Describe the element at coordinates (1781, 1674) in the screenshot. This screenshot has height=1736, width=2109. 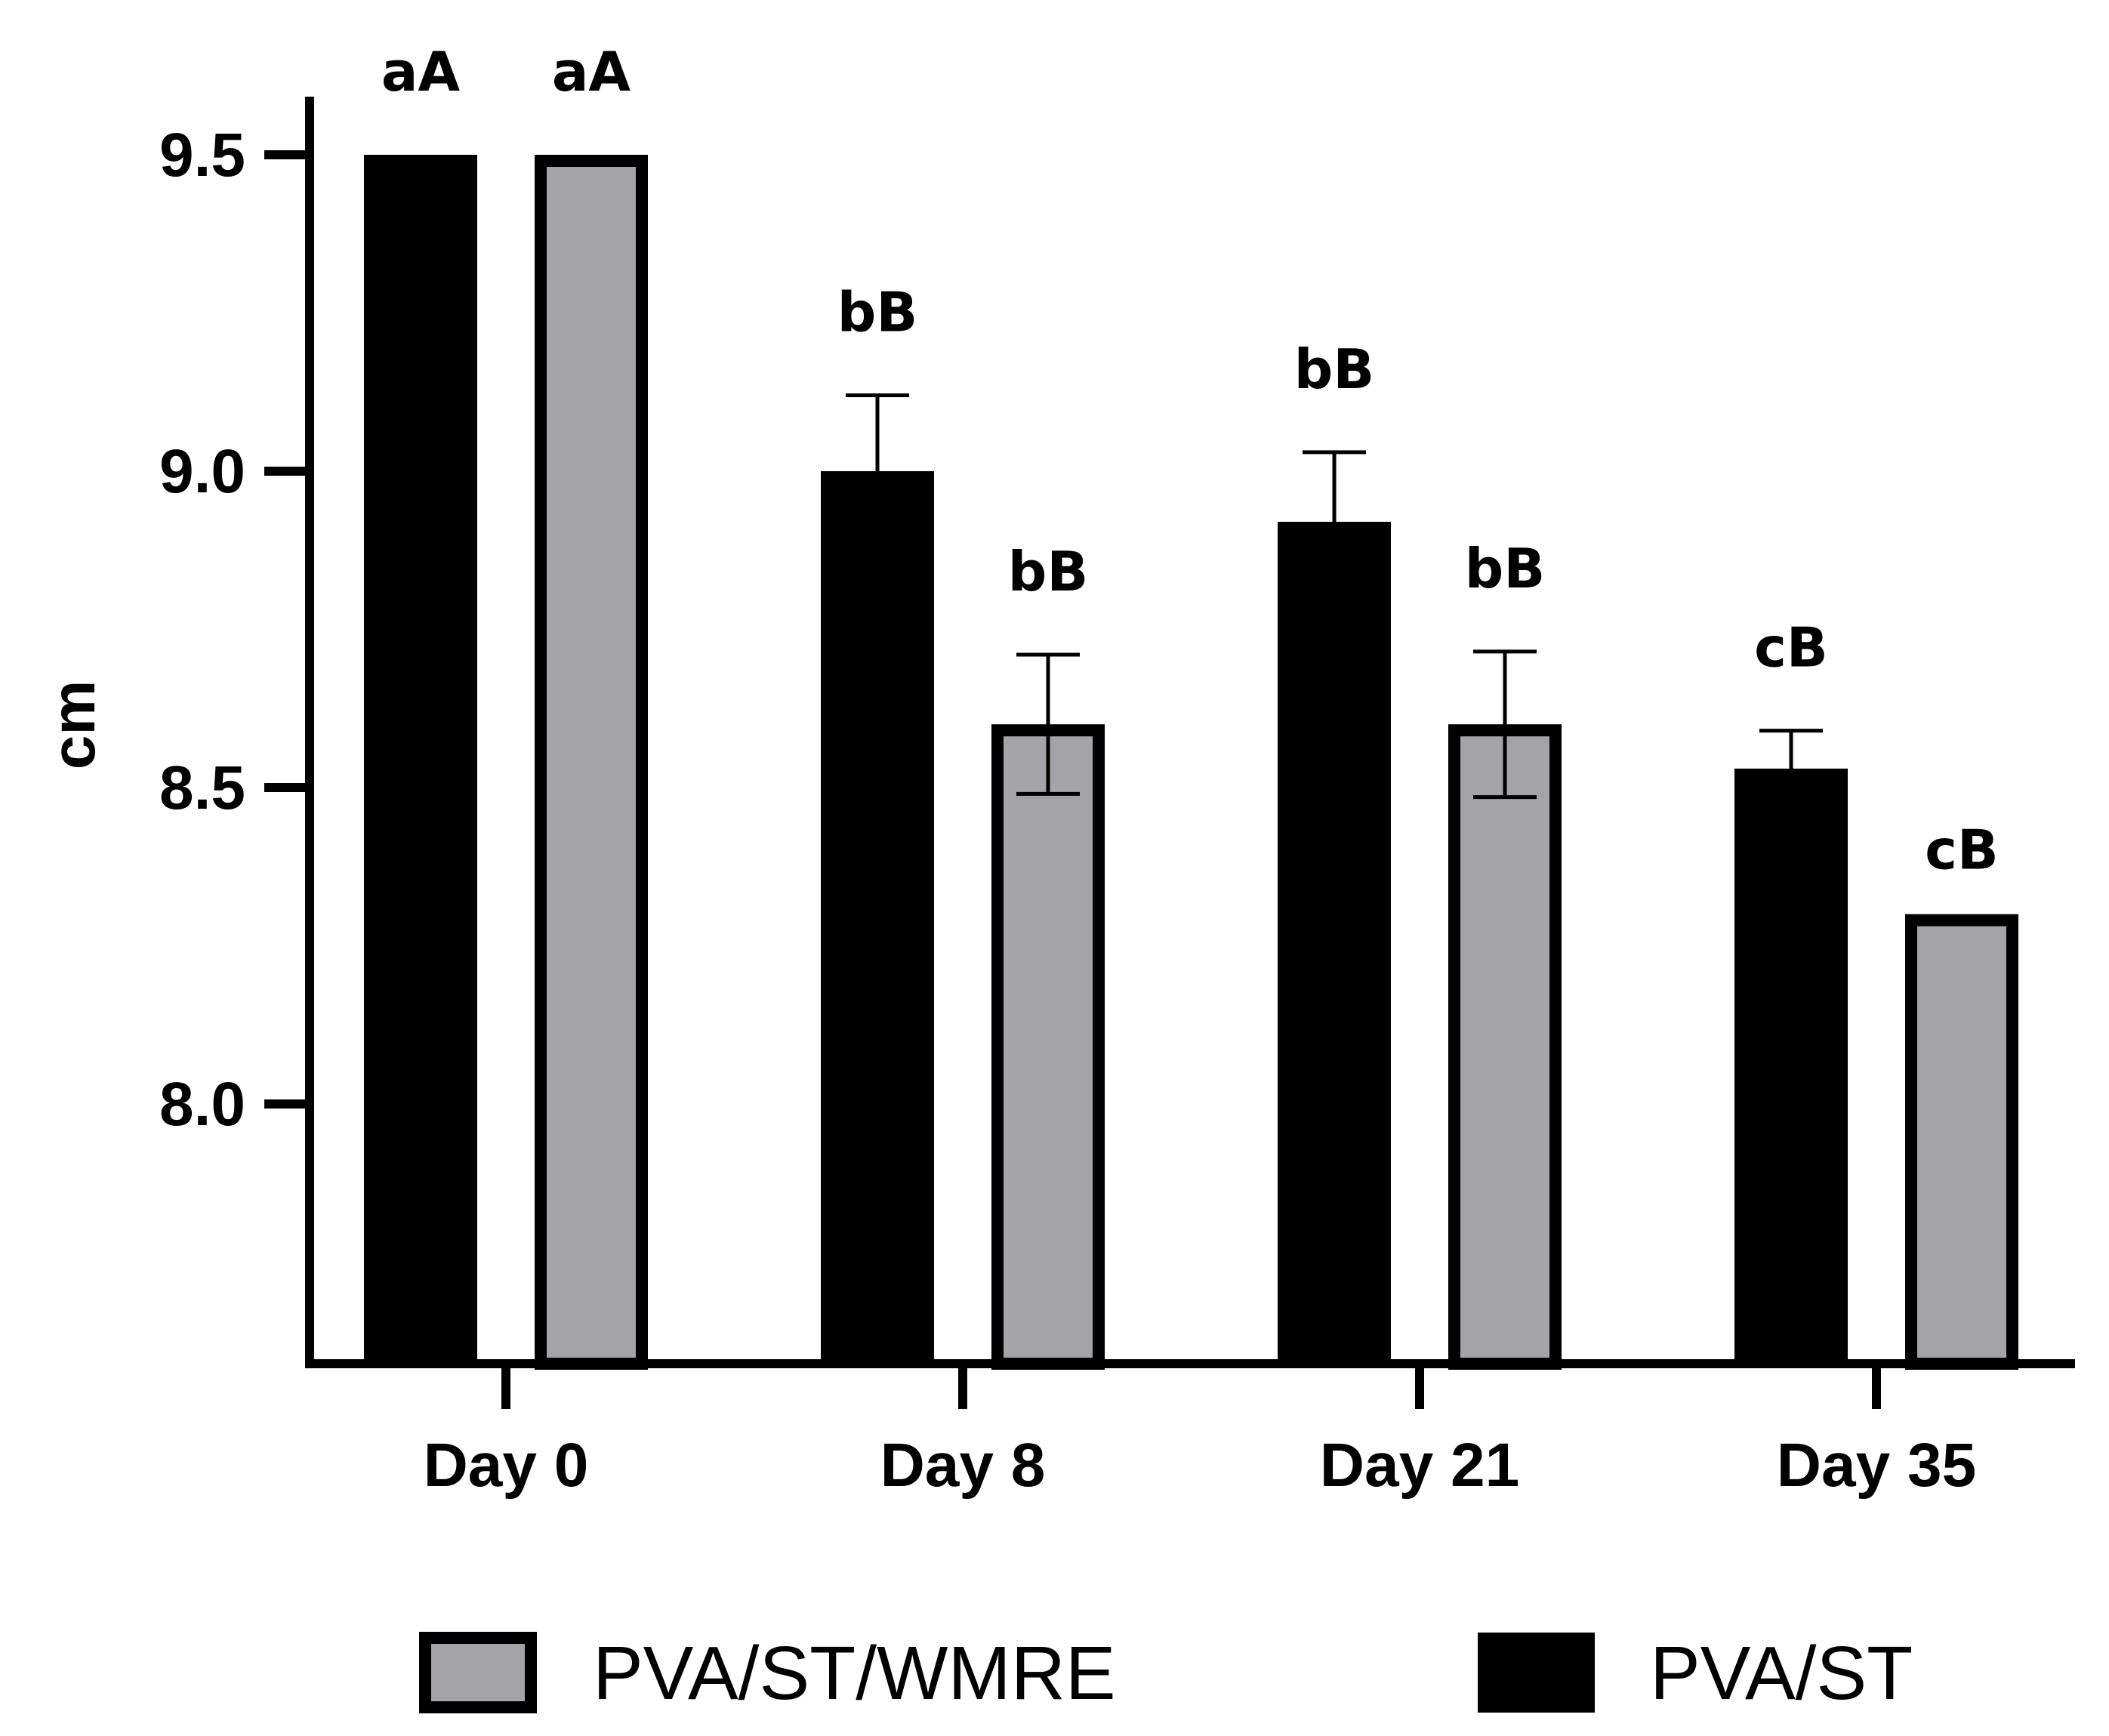
I see `legend-label-pva-st: PVA/ST` at that location.